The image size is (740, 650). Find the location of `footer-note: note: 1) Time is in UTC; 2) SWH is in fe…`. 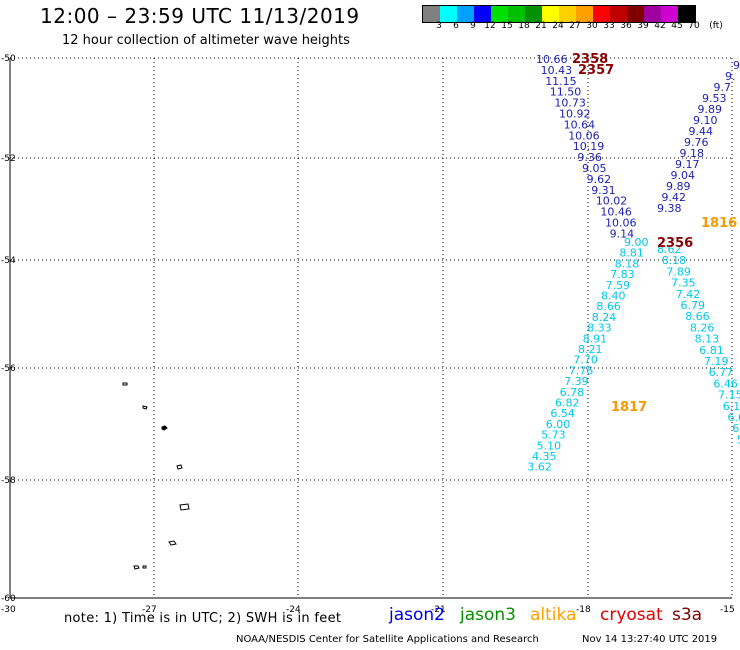

footer-note: note: 1) Time is in UTC; 2) SWH is in fe… is located at coordinates (203, 618).